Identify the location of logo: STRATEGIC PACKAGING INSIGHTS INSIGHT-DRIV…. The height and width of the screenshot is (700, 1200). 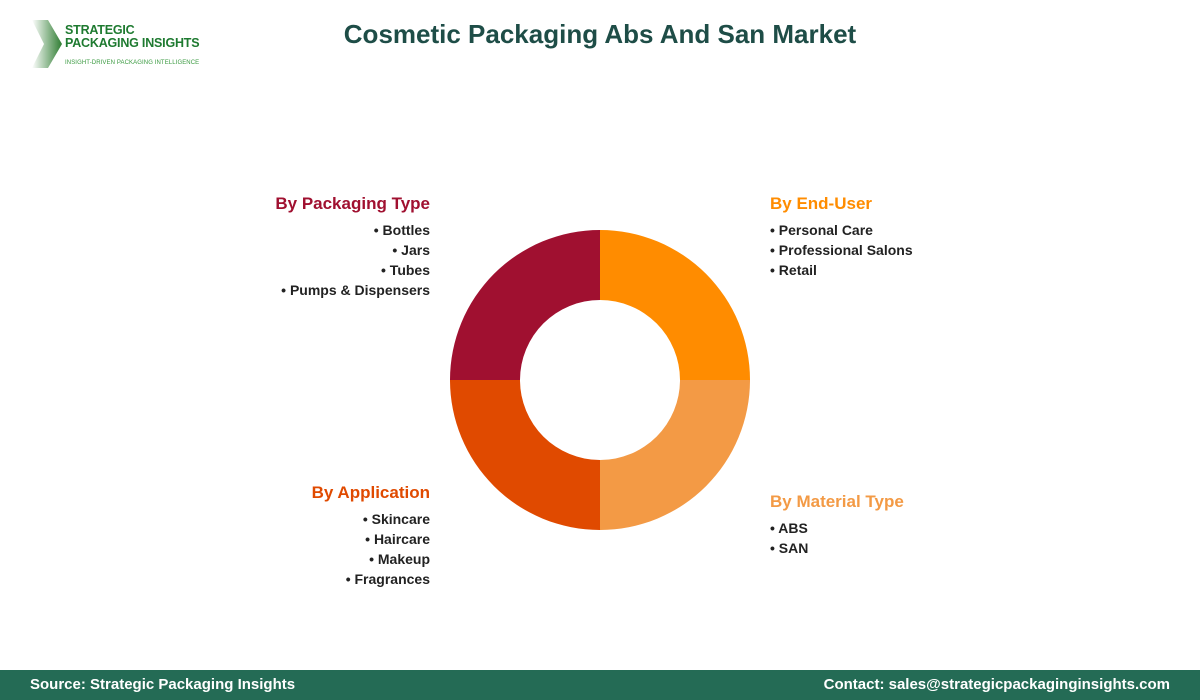
(120, 45).